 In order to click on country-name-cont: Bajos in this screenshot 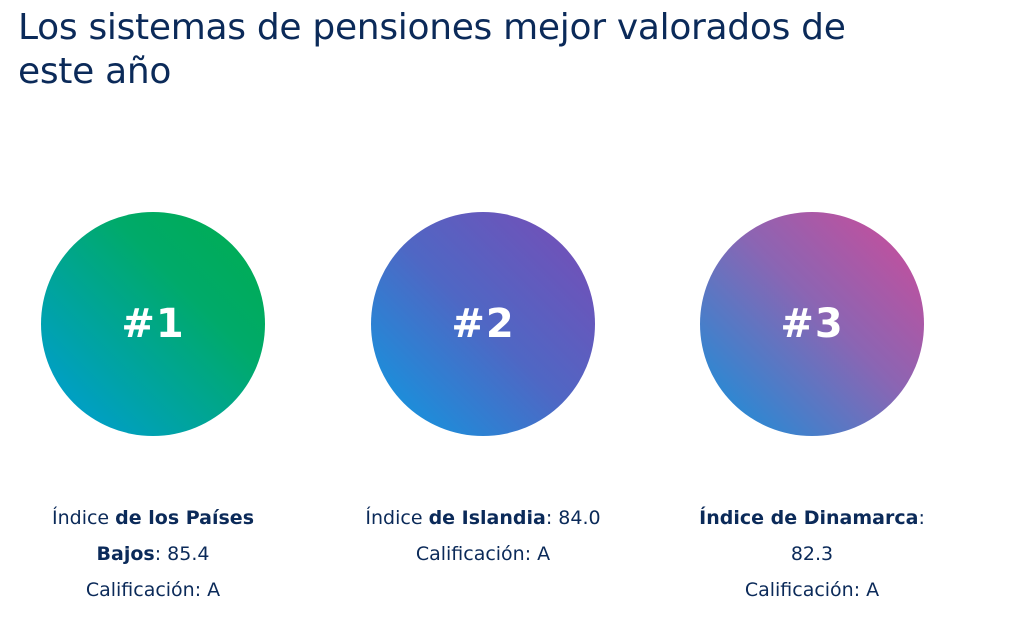, I will do `click(125, 554)`.